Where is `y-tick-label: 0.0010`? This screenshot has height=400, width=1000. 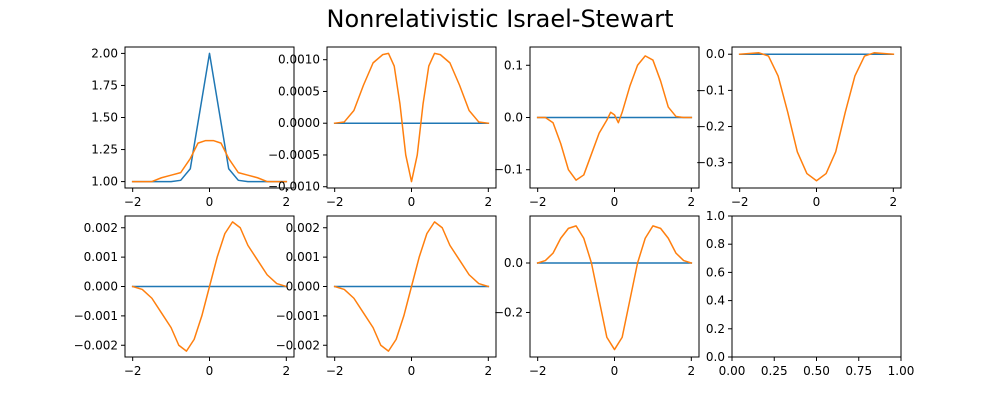
y-tick-label: 0.0010 is located at coordinates (299, 60).